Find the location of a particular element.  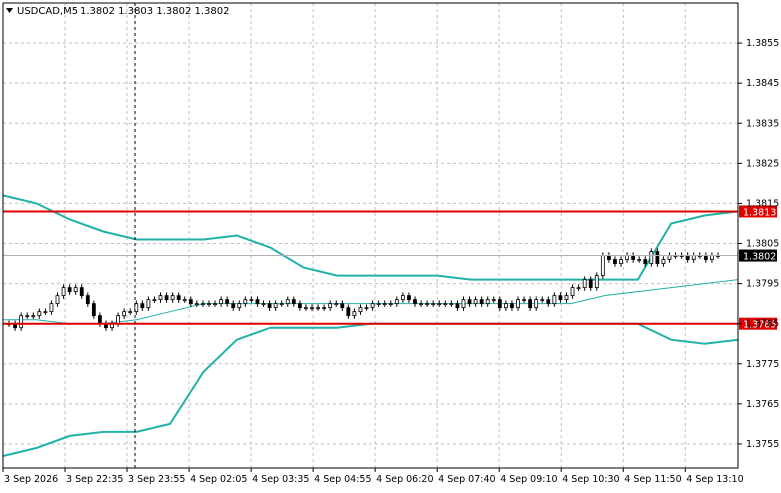

time-tick-label: 4 Sep 07:40 is located at coordinates (466, 479).